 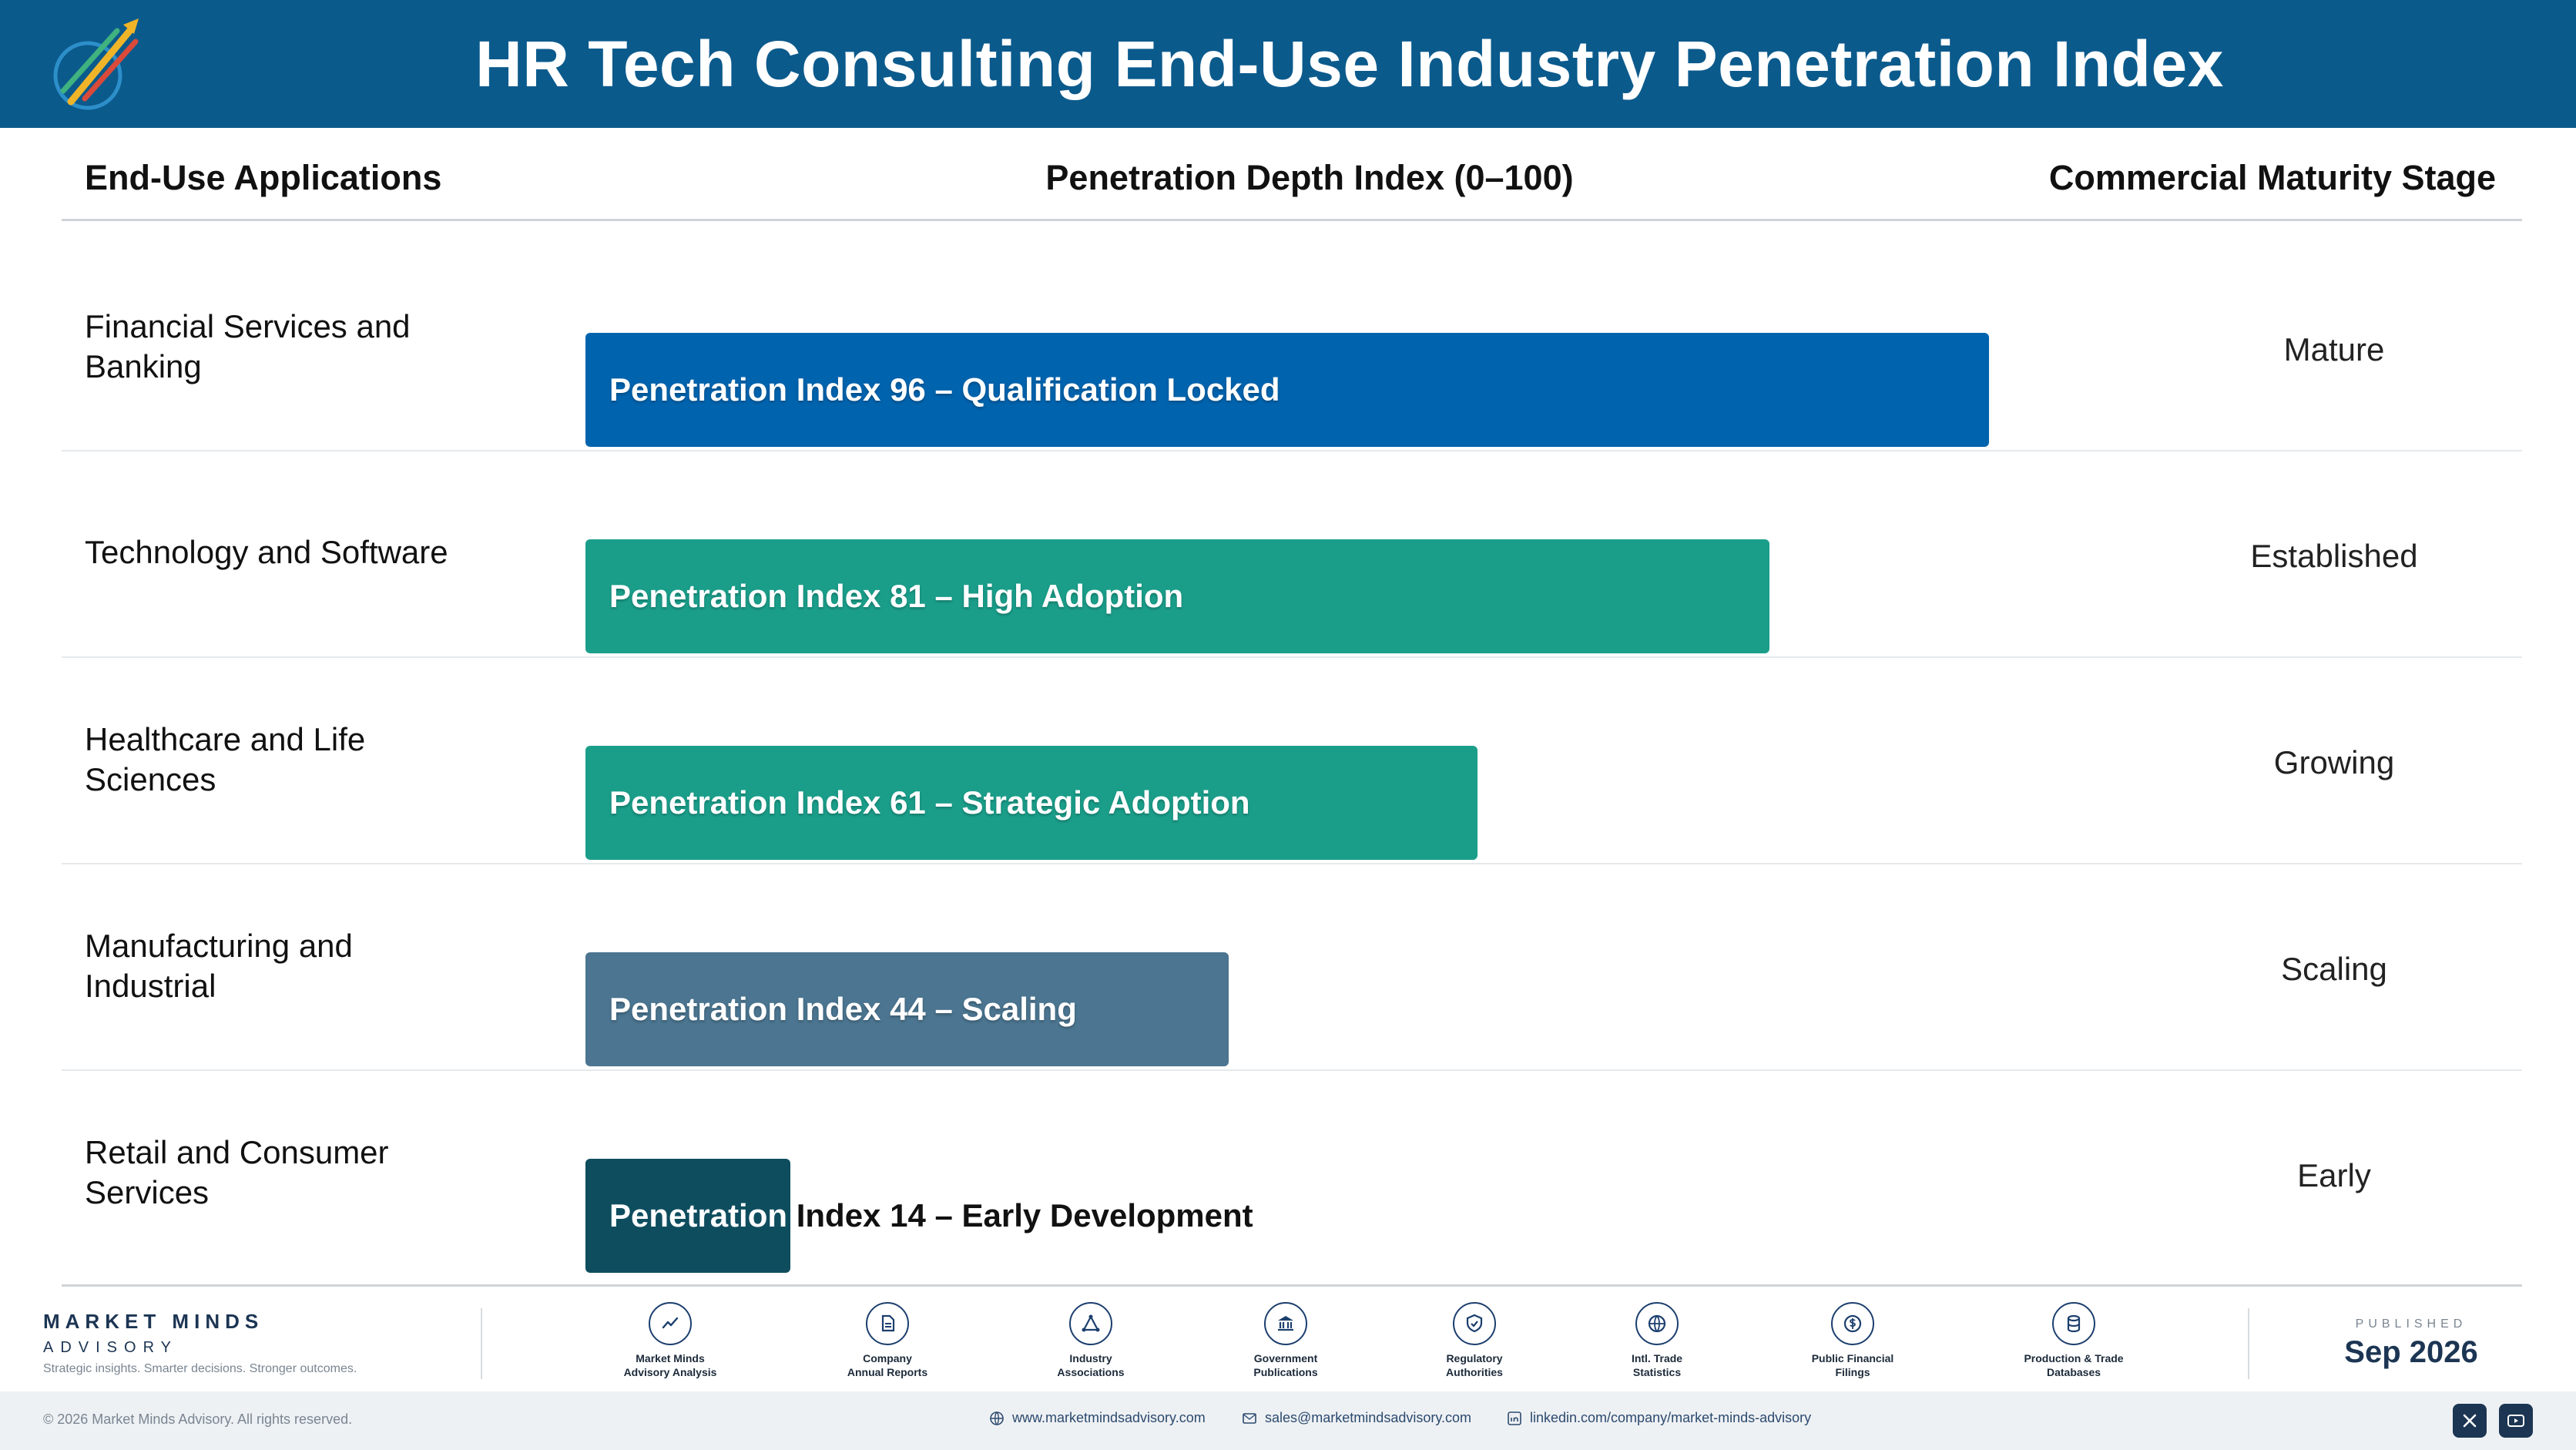 What do you see at coordinates (670, 1323) in the screenshot?
I see `chart-line-icon` at bounding box center [670, 1323].